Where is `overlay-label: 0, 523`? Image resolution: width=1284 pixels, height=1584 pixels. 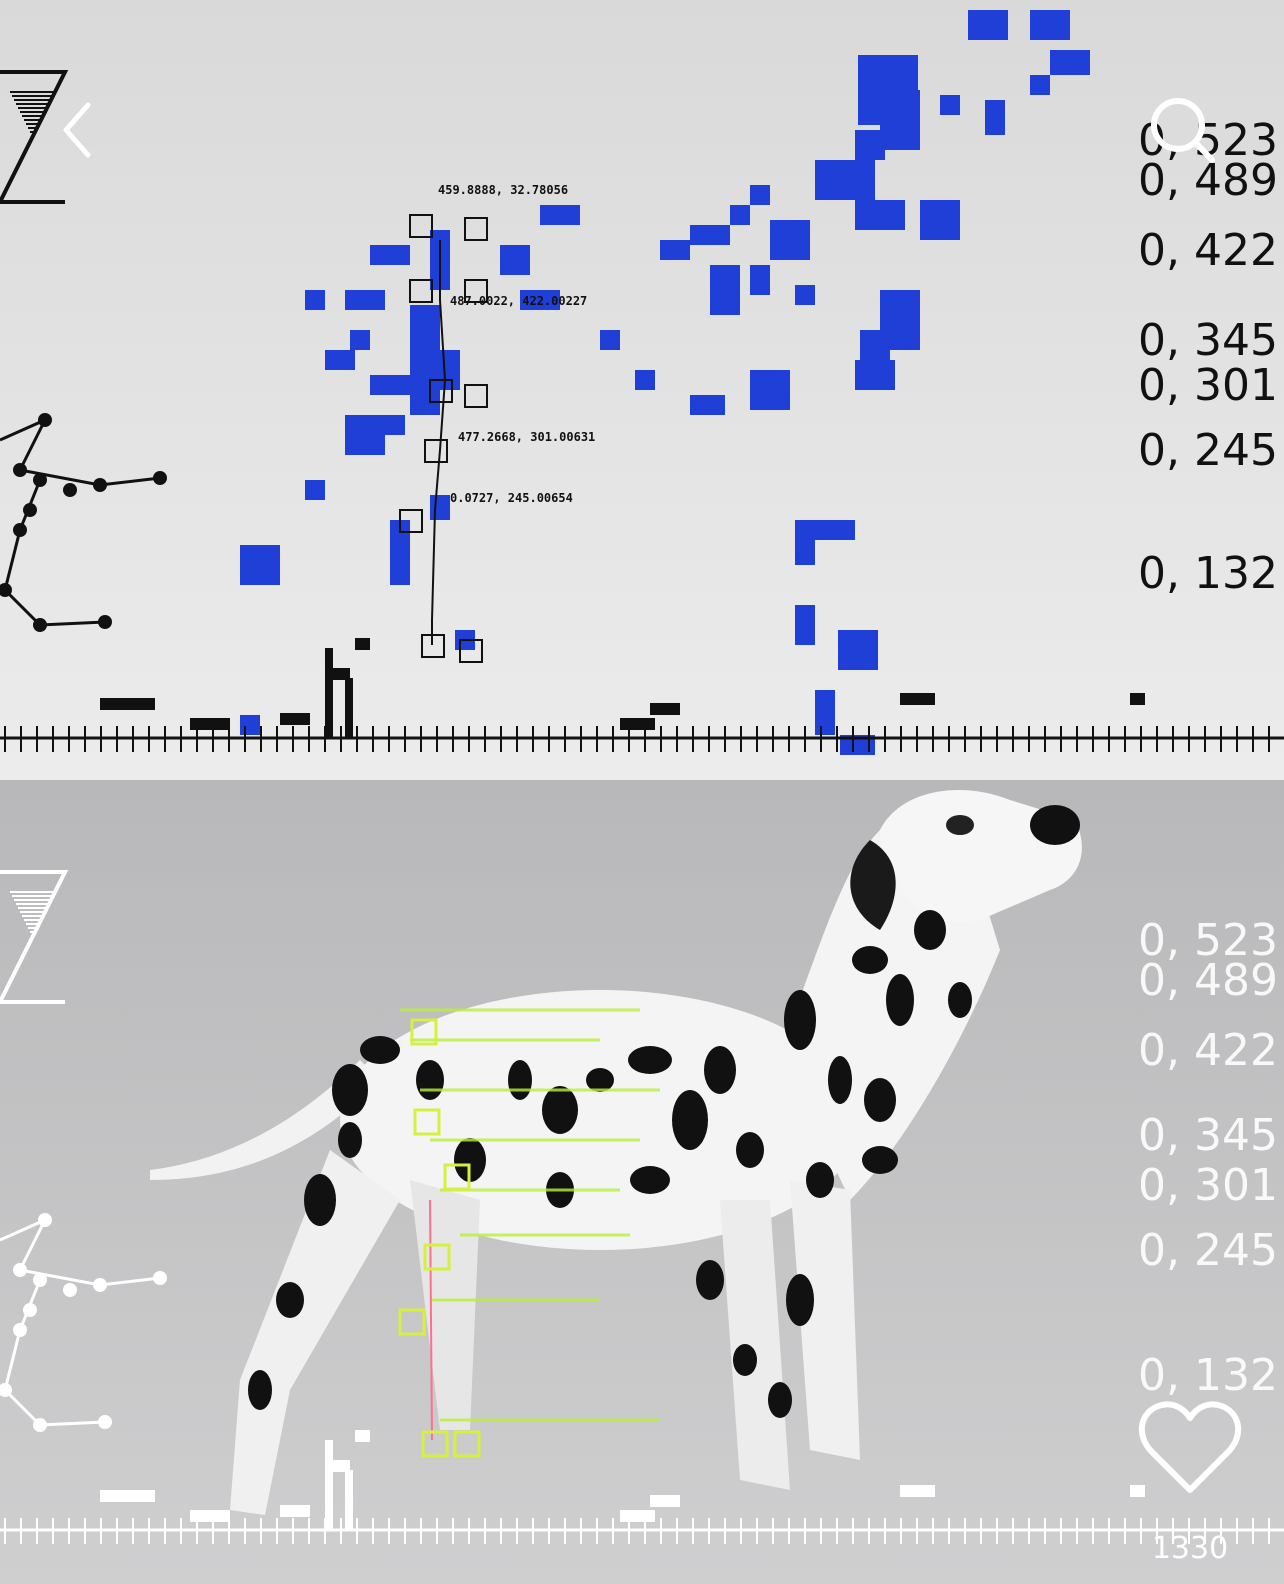 overlay-label: 0, 523 is located at coordinates (1208, 940).